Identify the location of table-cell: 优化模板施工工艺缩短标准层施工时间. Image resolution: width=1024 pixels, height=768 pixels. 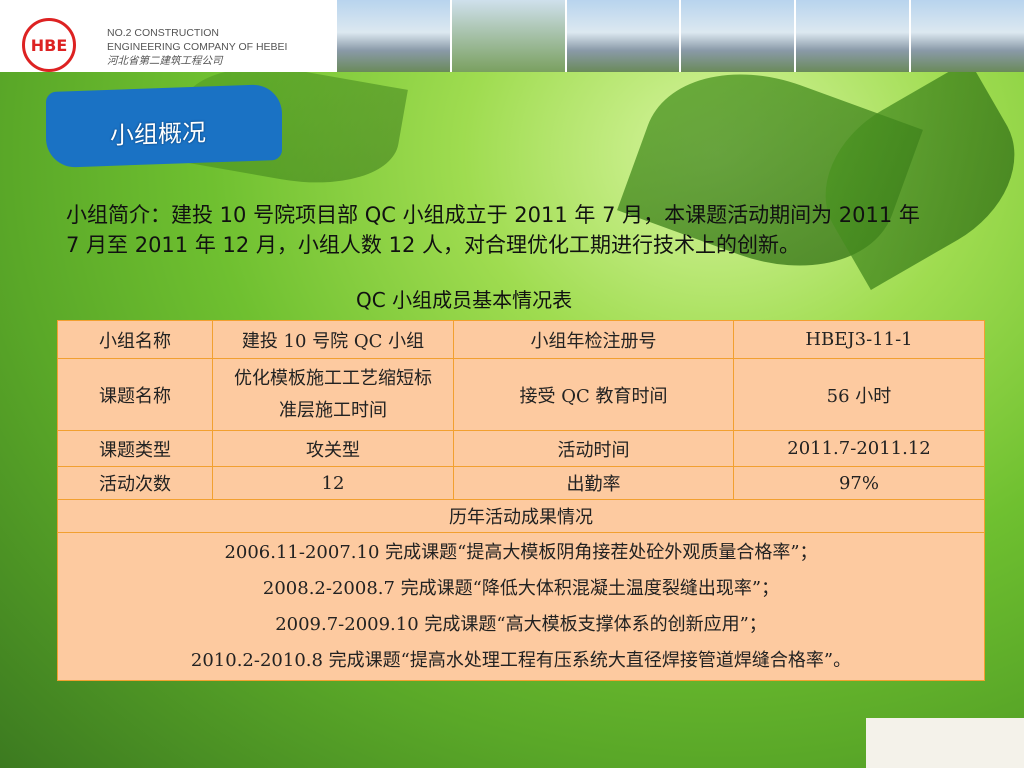
(333, 394).